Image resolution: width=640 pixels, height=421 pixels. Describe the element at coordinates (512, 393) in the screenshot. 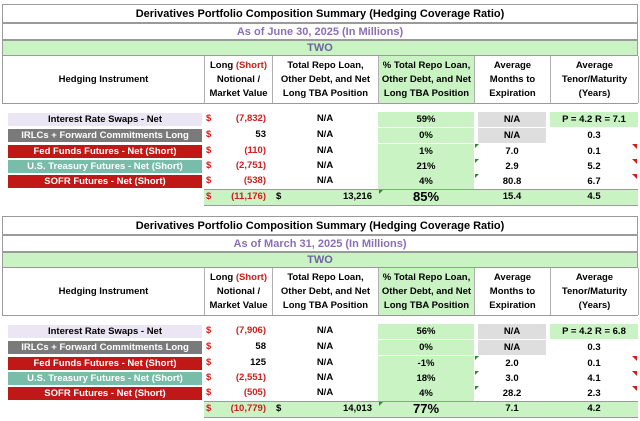

I see `months-value: 28.2` at that location.